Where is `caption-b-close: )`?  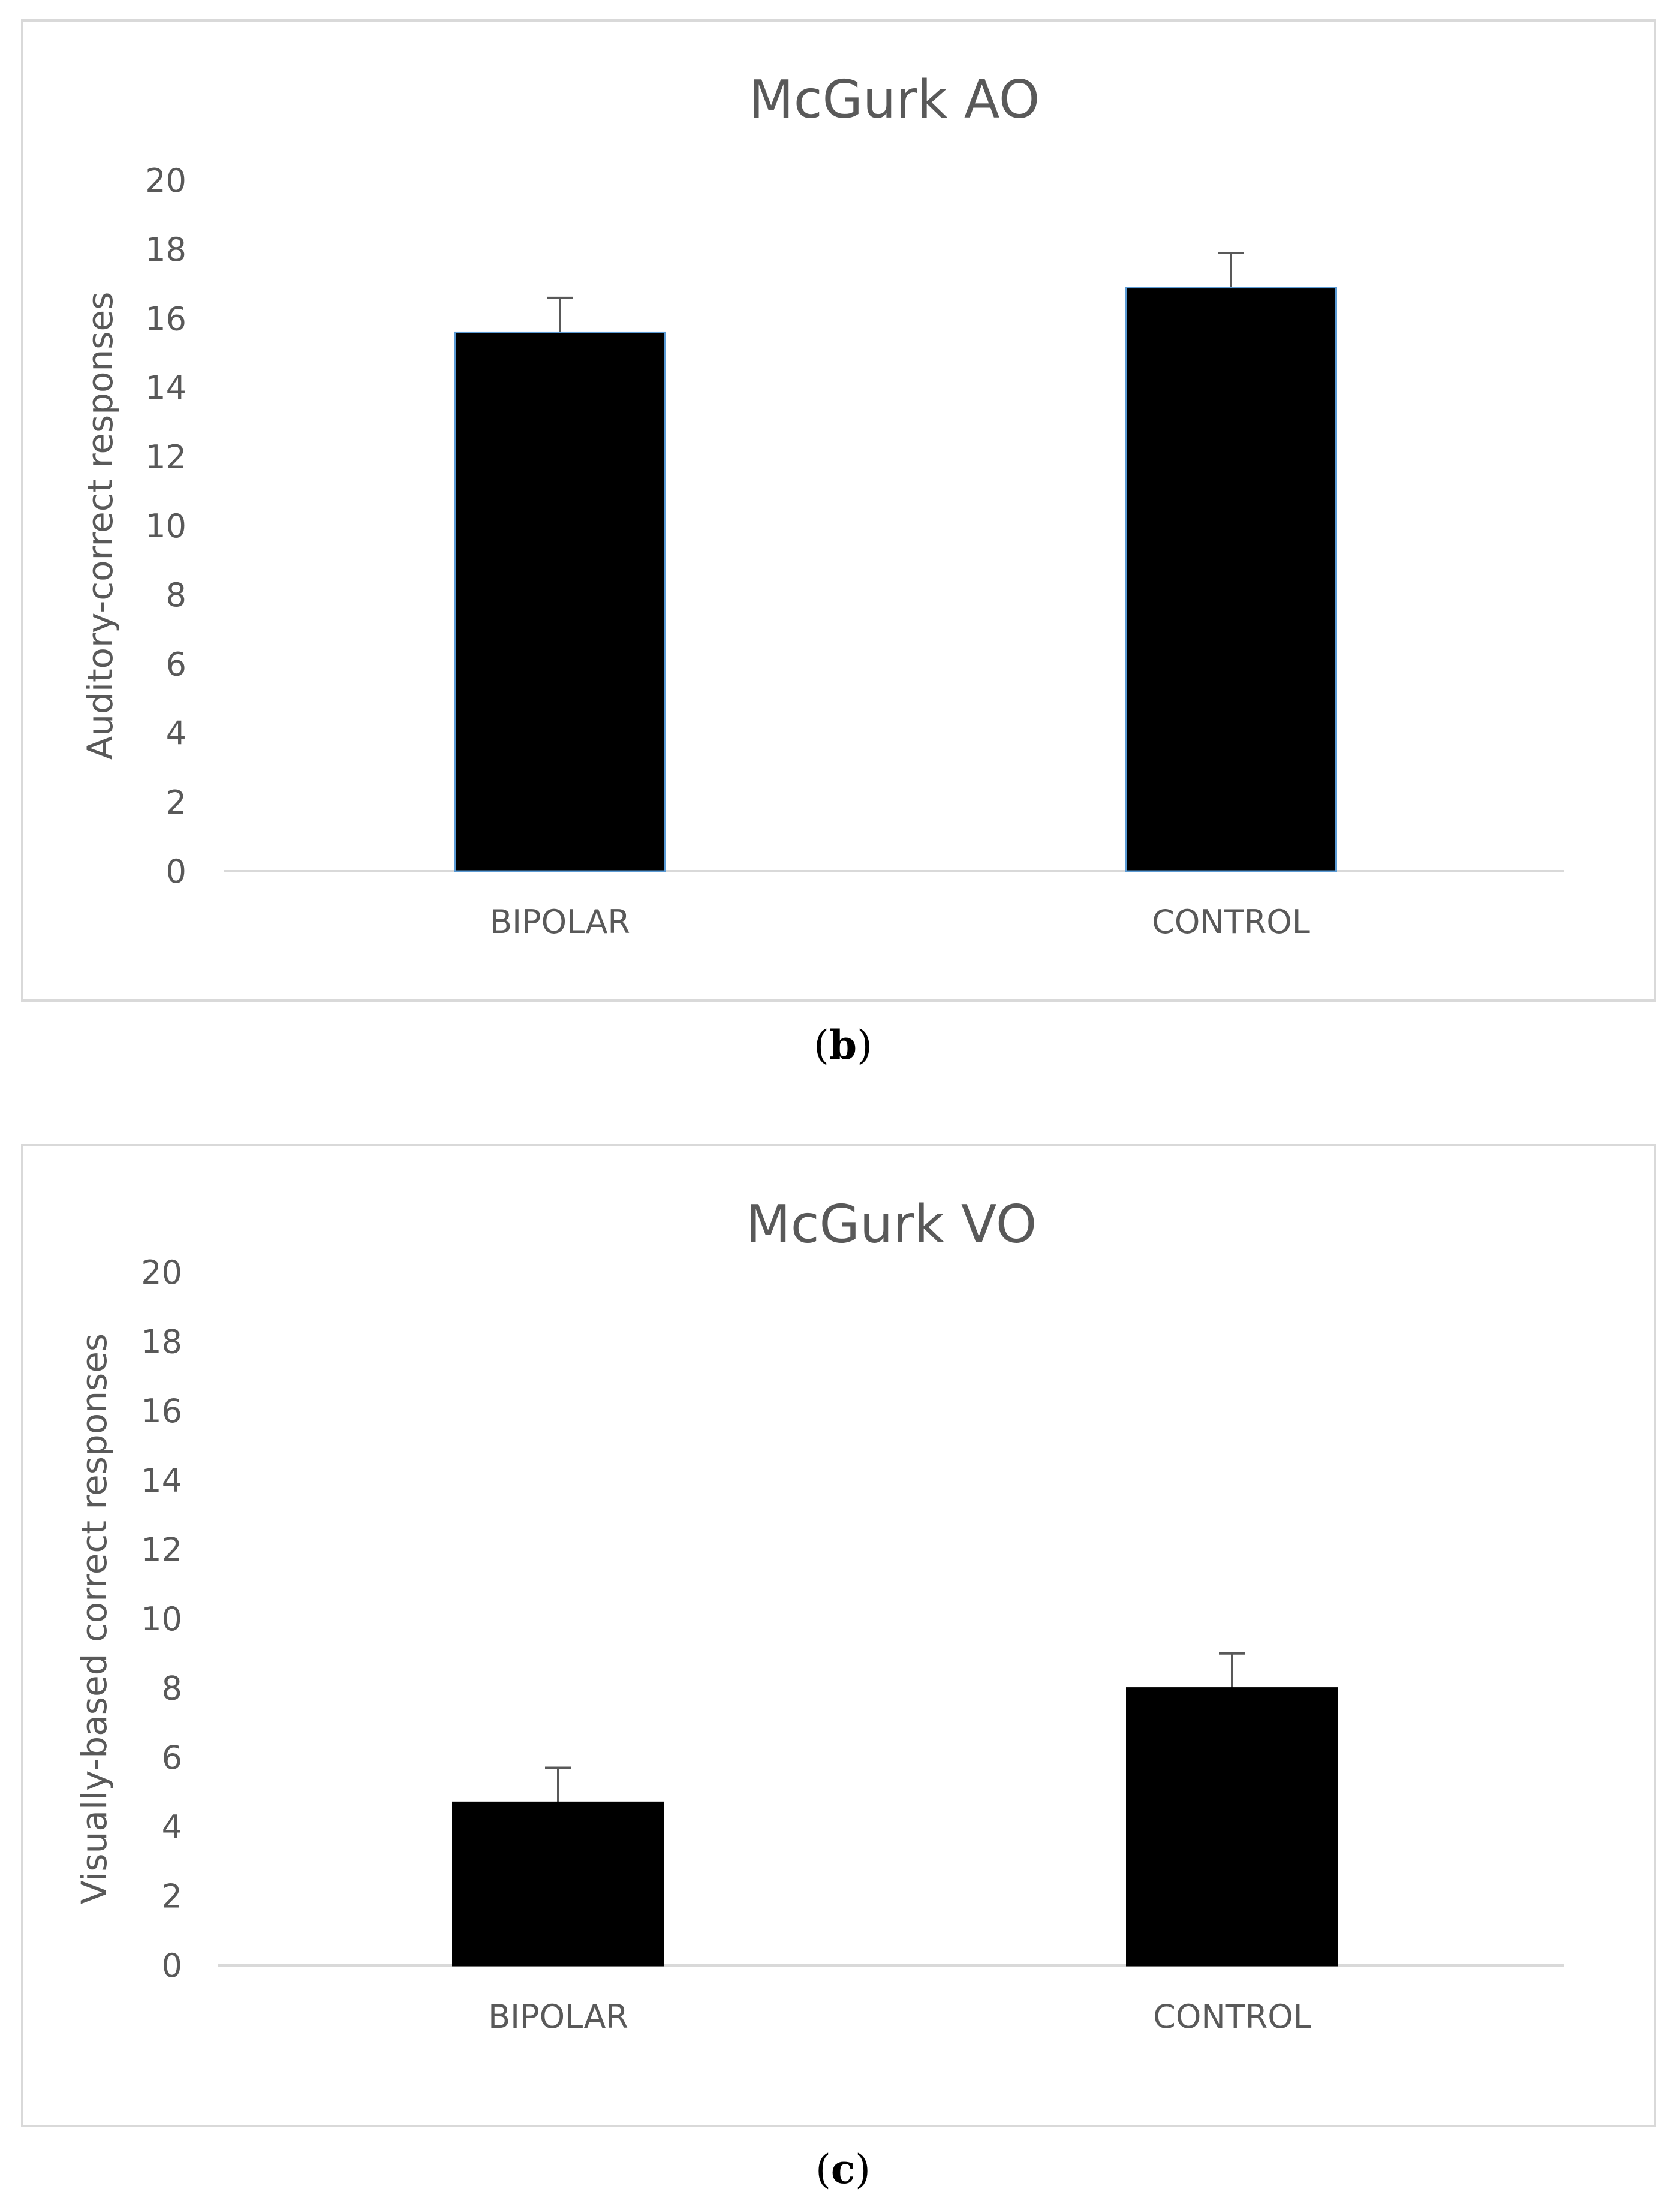 caption-b-close: ) is located at coordinates (864, 1045).